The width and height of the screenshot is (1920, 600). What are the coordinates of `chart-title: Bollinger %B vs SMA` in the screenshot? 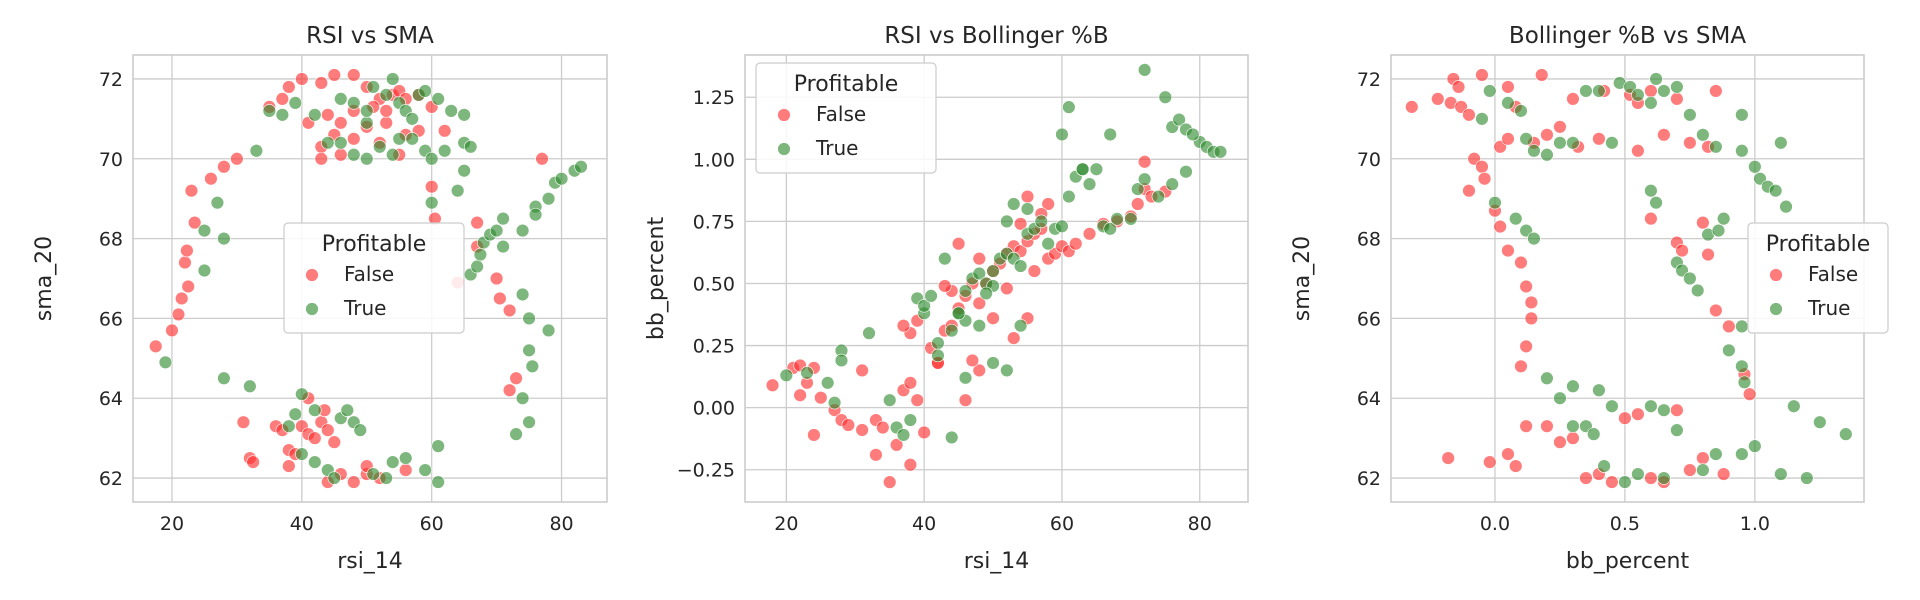 It's located at (1627, 36).